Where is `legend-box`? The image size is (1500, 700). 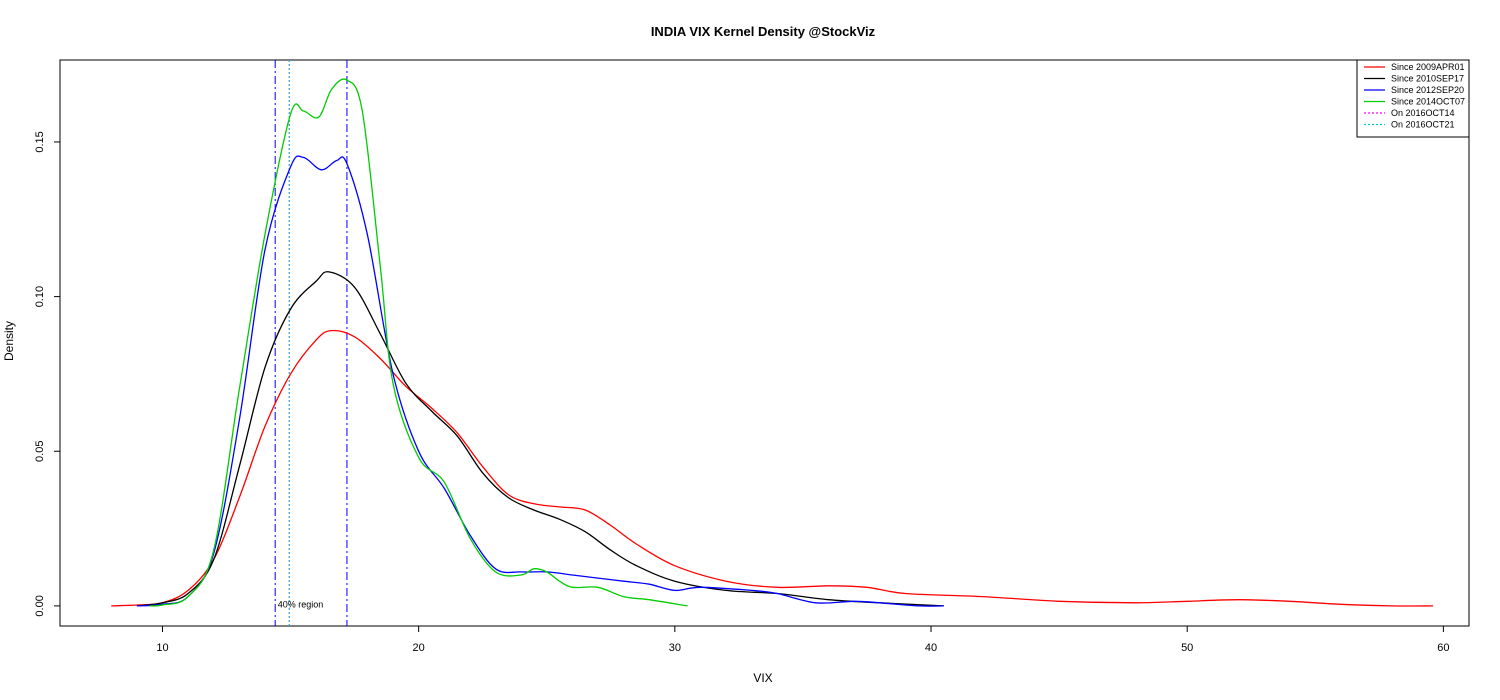
legend-box is located at coordinates (1413, 98).